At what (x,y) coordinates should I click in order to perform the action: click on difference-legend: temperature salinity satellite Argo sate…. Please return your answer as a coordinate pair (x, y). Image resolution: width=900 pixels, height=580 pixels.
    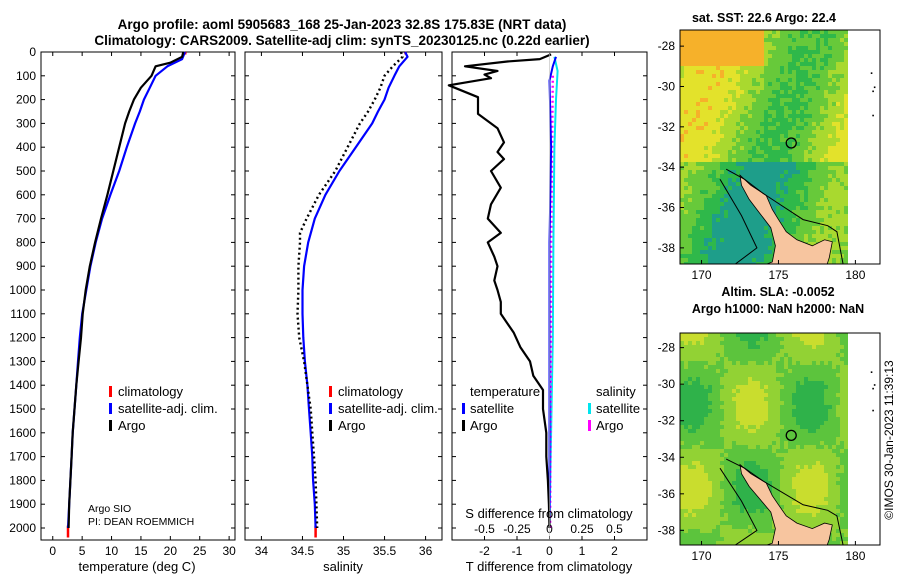
    Looking at the image, I should click on (551, 408).